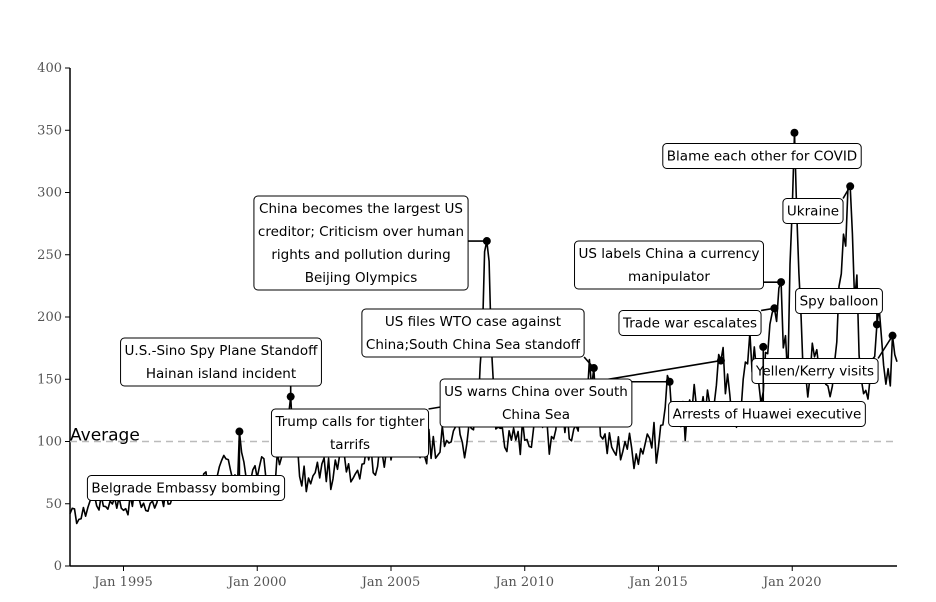  What do you see at coordinates (49, 379) in the screenshot?
I see `y-tick-label: 150` at bounding box center [49, 379].